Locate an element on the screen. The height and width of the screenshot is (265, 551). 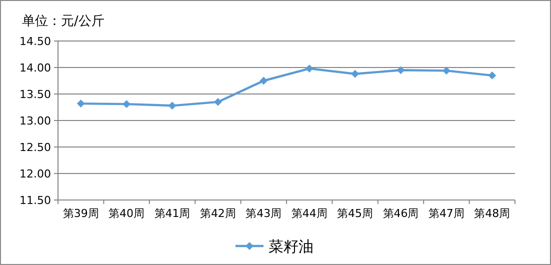
y-axis-title: 单位：元/公斤 is located at coordinates (63, 21).